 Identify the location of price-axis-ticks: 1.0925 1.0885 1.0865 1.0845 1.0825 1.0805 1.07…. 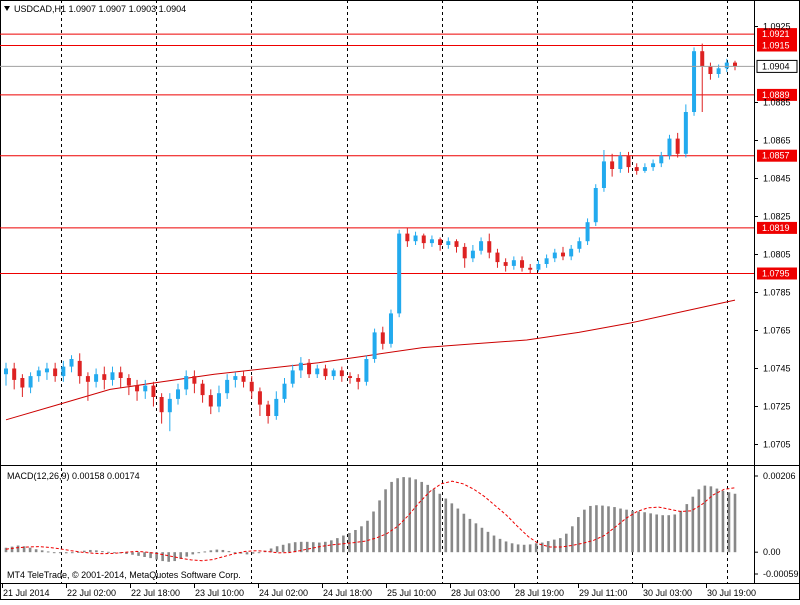
(772, 236).